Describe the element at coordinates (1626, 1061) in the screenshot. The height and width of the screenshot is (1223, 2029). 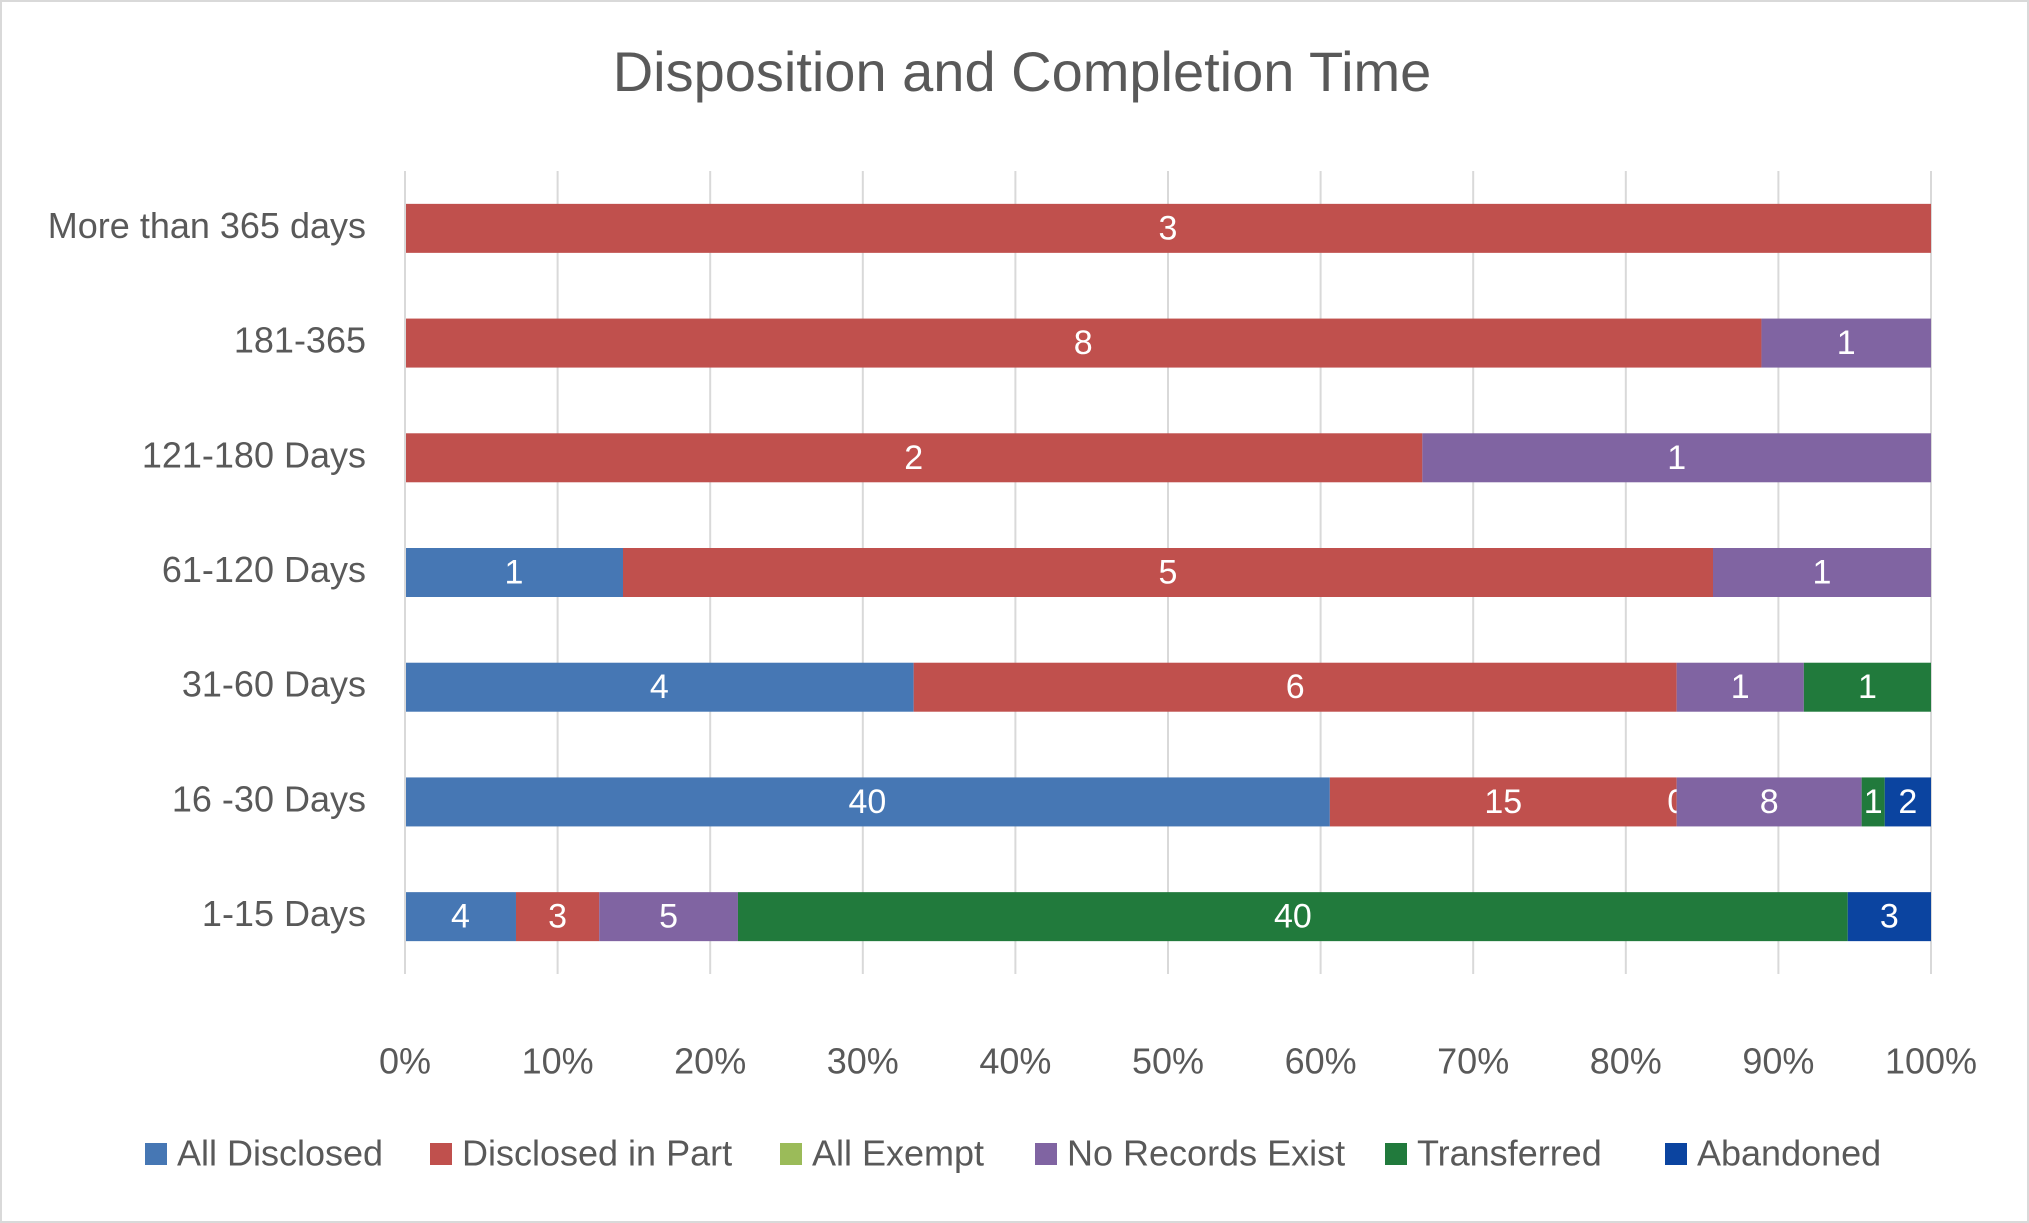
I see `x-tick-label: 80%` at that location.